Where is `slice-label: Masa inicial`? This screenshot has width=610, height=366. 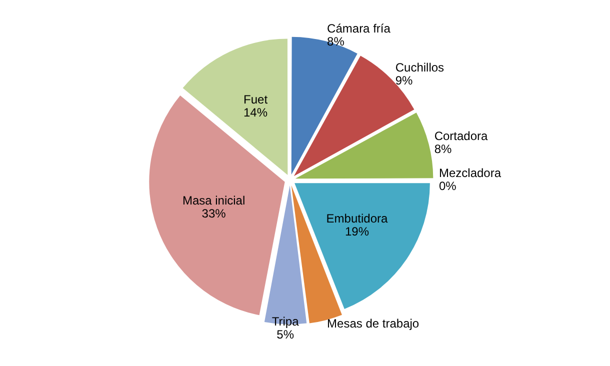 slice-label: Masa inicial is located at coordinates (214, 200).